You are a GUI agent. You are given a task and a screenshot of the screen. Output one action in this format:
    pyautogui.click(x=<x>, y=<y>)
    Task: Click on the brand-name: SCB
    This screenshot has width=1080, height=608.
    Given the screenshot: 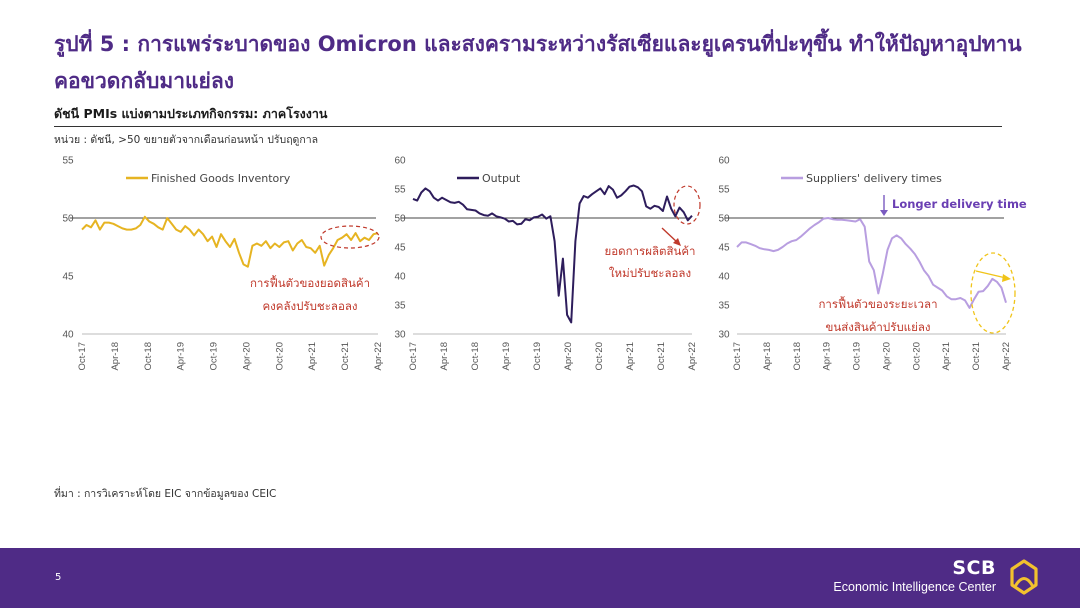 What is the action you would take?
    pyautogui.click(x=974, y=568)
    